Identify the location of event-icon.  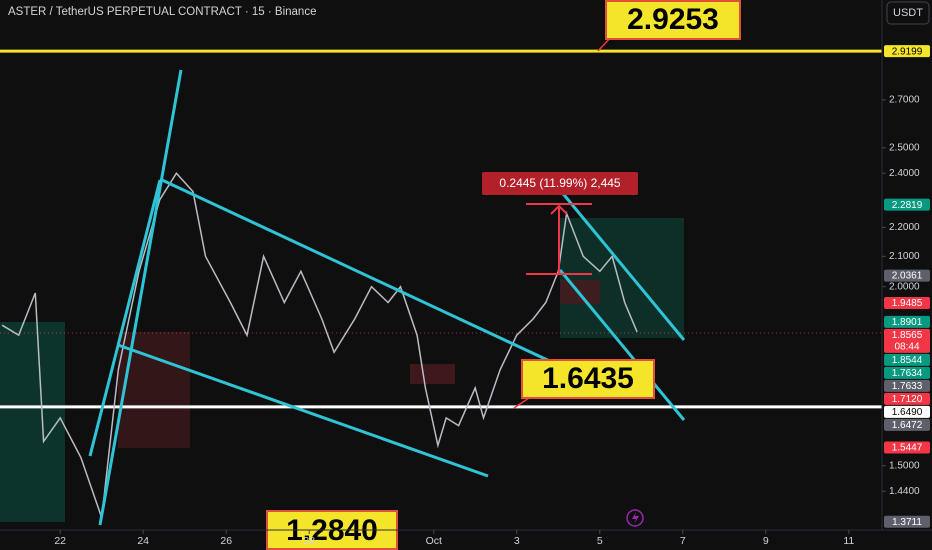
(635, 518).